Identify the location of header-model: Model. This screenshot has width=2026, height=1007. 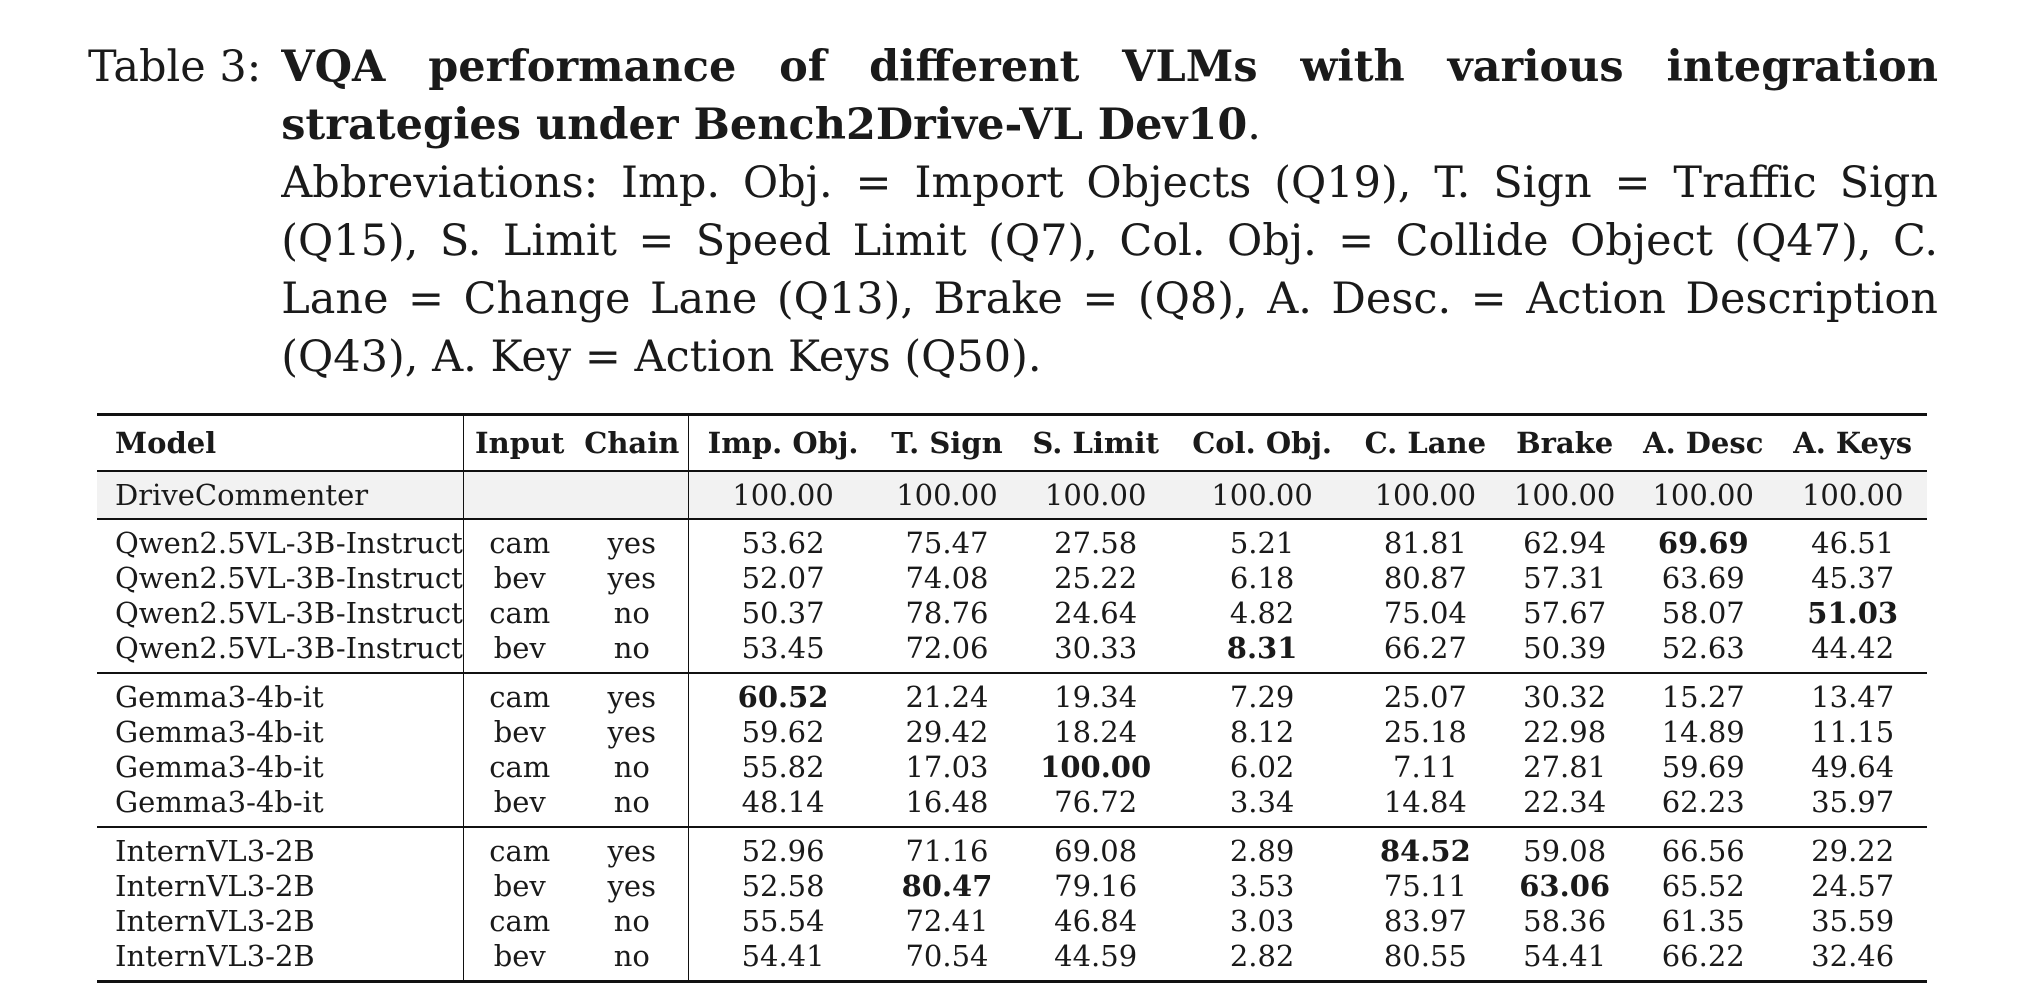
(166, 442).